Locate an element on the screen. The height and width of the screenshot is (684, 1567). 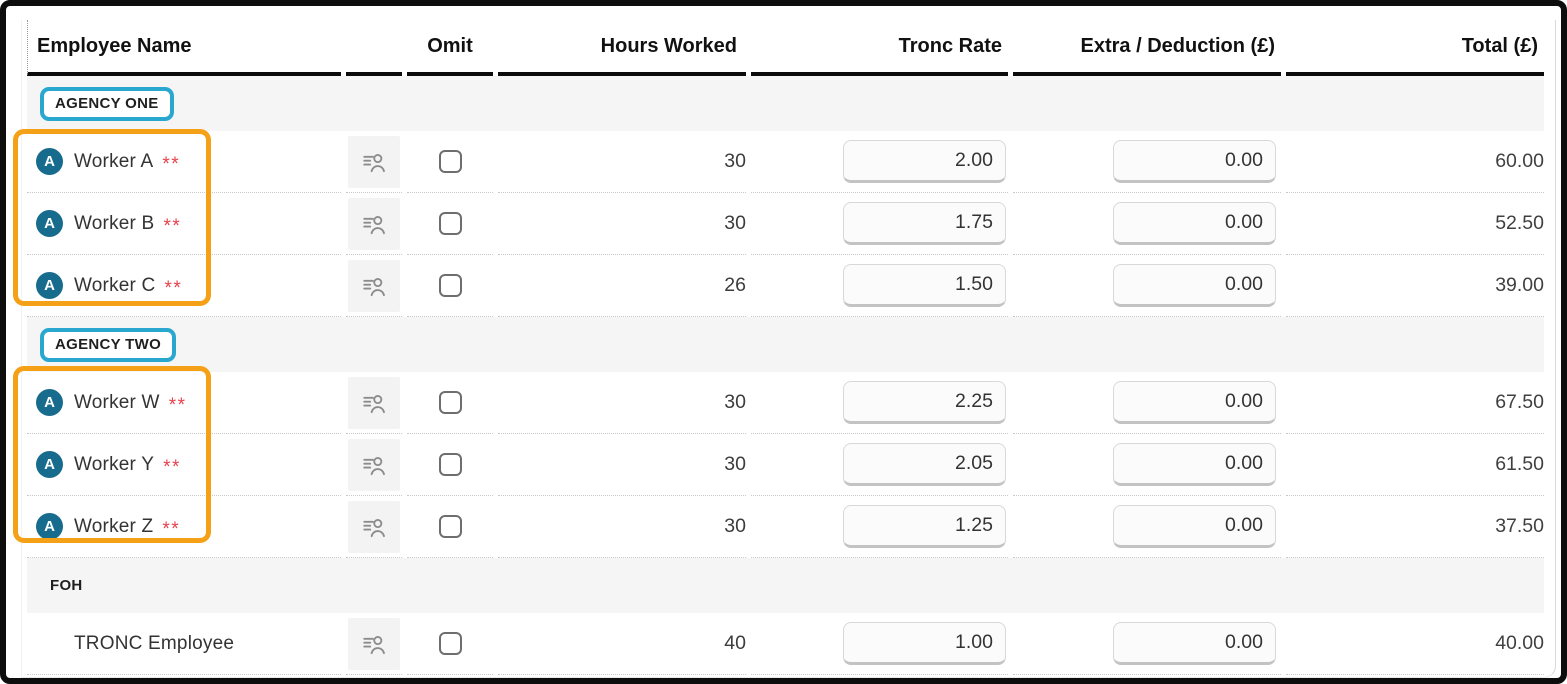
column-header-total: Total (£) is located at coordinates (1415, 48).